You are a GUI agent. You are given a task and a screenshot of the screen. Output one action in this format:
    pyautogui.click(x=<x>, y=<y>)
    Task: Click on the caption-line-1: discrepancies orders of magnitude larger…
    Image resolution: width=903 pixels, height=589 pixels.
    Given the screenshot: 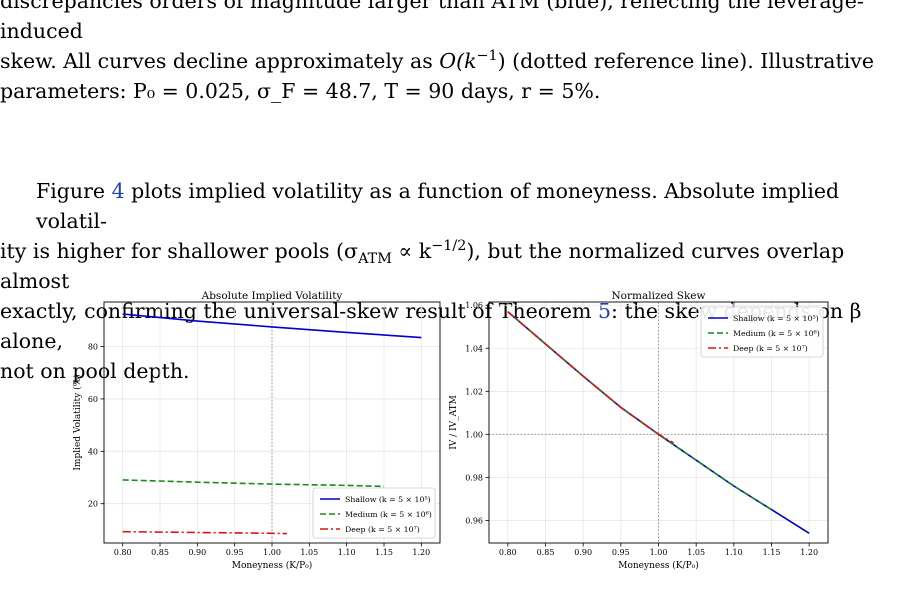 What is the action you would take?
    pyautogui.click(x=432, y=21)
    